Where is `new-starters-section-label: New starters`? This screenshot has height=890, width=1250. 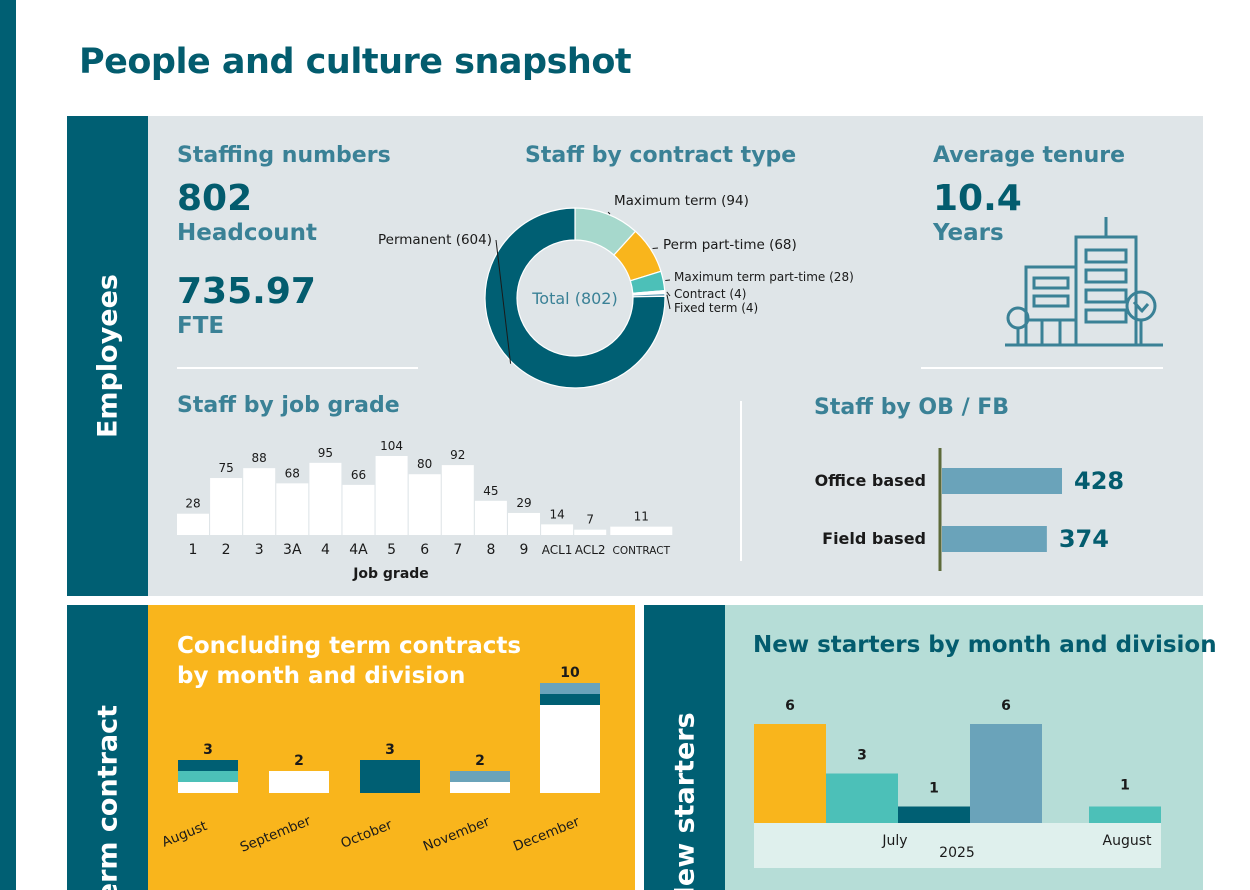 new-starters-section-label: New starters is located at coordinates (684, 801).